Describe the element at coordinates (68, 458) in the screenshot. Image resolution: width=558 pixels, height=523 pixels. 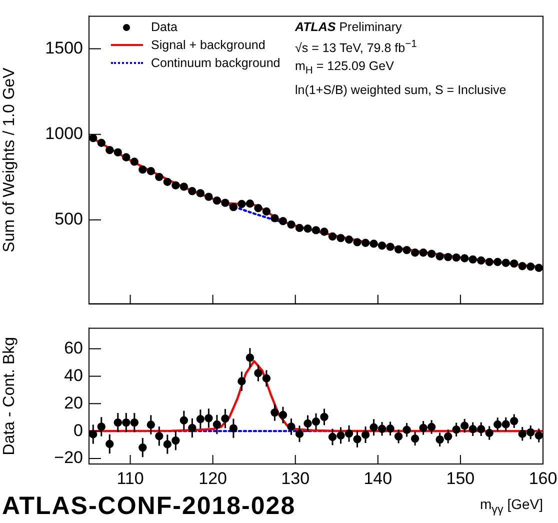
I see `y-tick-label: −20` at that location.